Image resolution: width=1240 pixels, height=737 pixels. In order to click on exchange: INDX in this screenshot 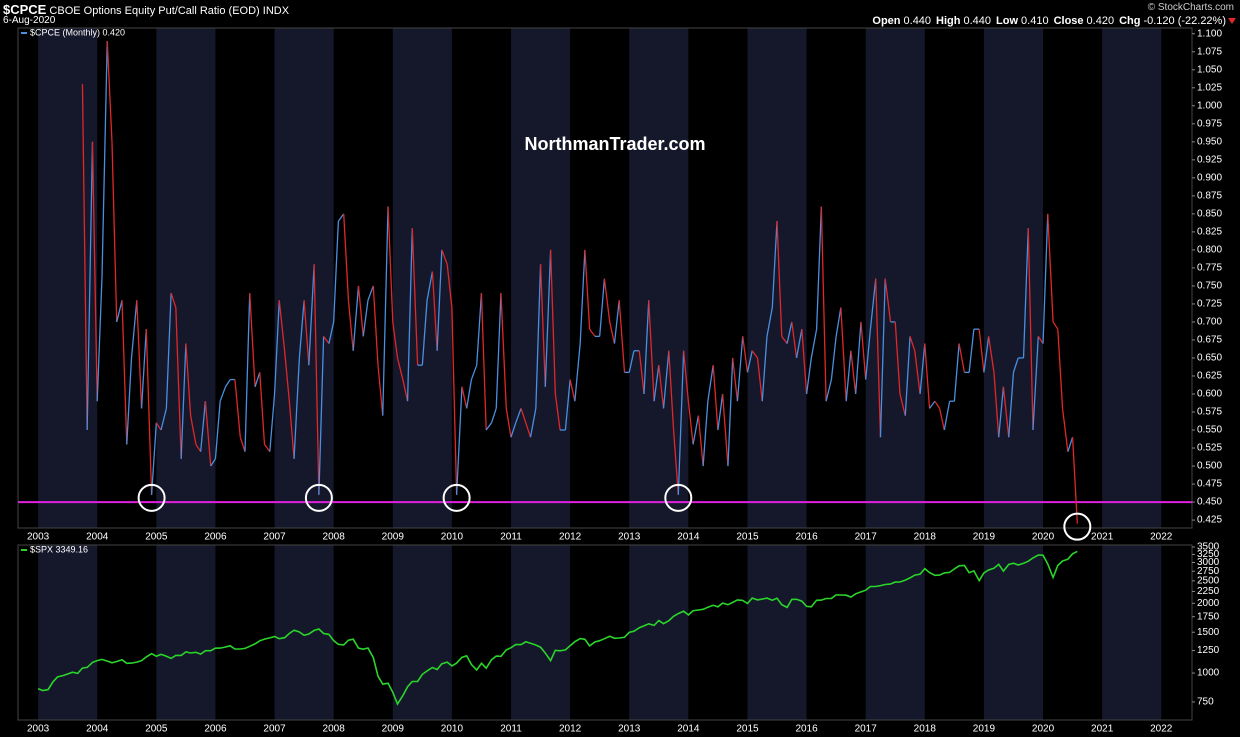, I will do `click(276, 11)`.